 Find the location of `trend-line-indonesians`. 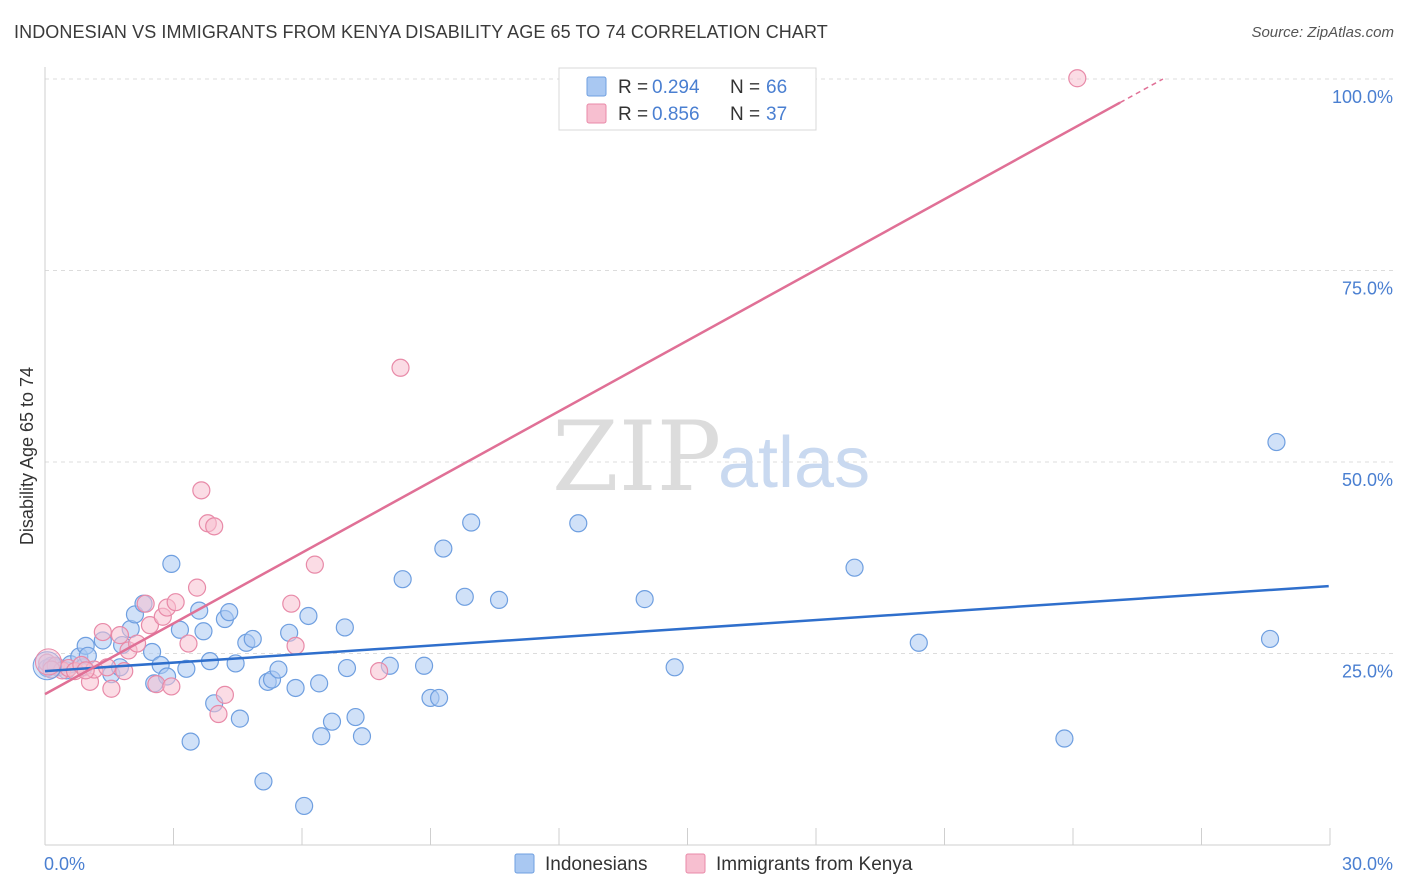

trend-line-indonesians is located at coordinates (686, 628).